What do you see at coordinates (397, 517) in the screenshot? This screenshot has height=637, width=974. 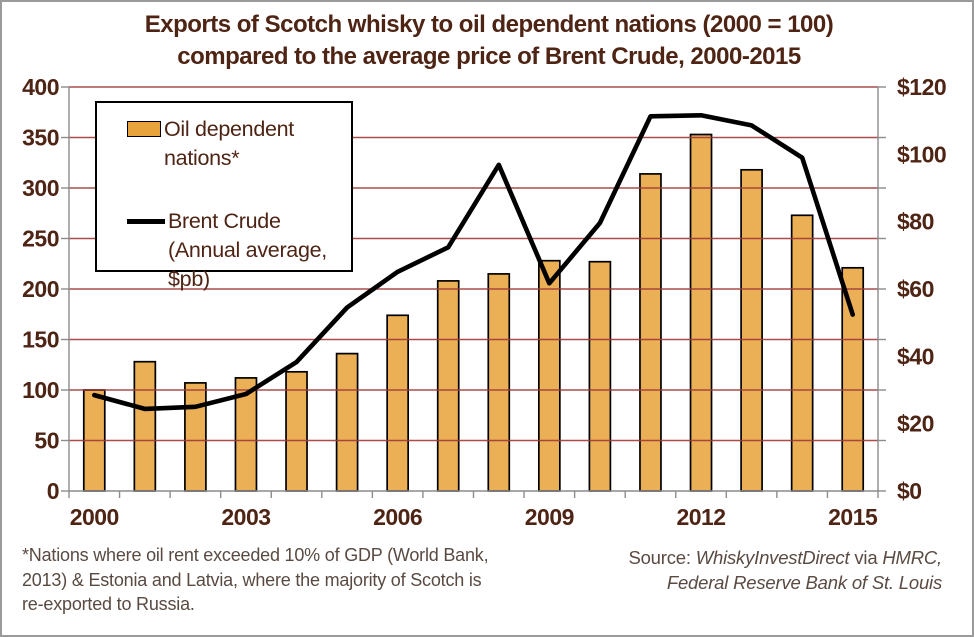 I see `x-axis-label-2006: 2006` at bounding box center [397, 517].